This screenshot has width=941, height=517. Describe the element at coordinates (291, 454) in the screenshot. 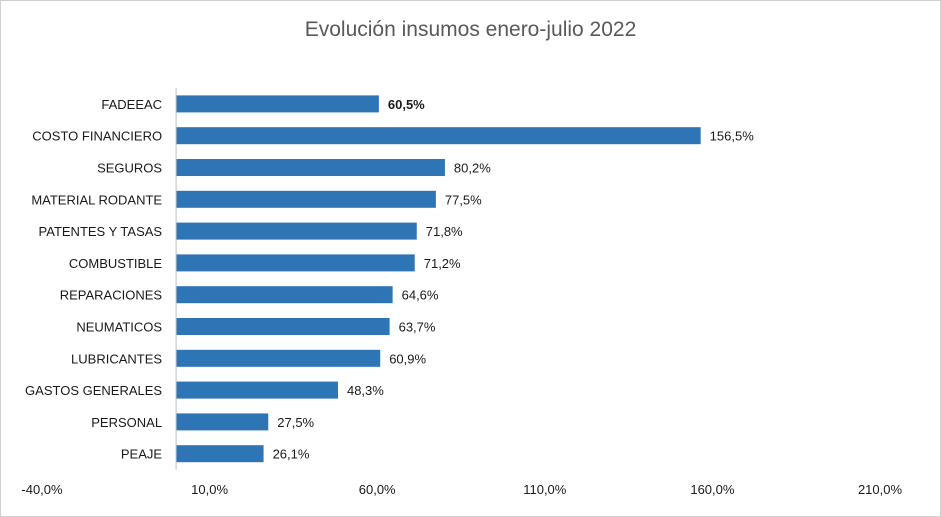

I see `value-label-peaje: 26,1%` at that location.